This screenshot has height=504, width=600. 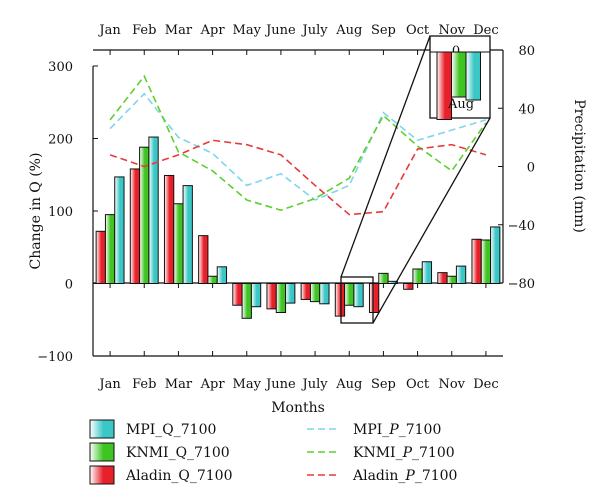 What do you see at coordinates (315, 30) in the screenshot?
I see `top-category-label: July` at bounding box center [315, 30].